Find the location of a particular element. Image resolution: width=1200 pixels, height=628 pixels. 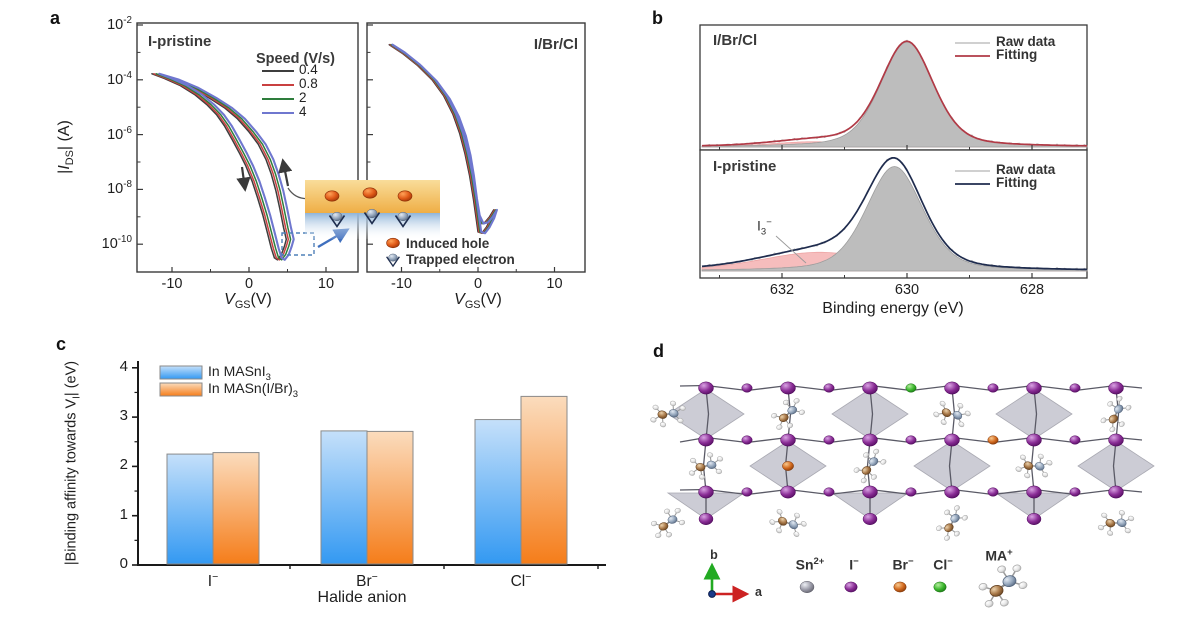

induced-hole-label: Induced hole is located at coordinates (448, 243).